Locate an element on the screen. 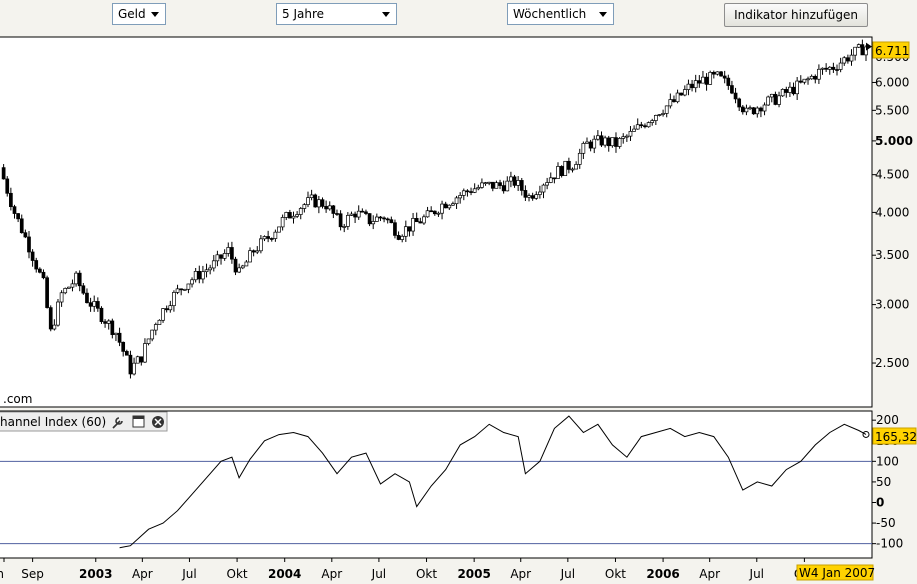 The image size is (917, 584). add-indicator-button: Indikator hinzufügen is located at coordinates (796, 15).